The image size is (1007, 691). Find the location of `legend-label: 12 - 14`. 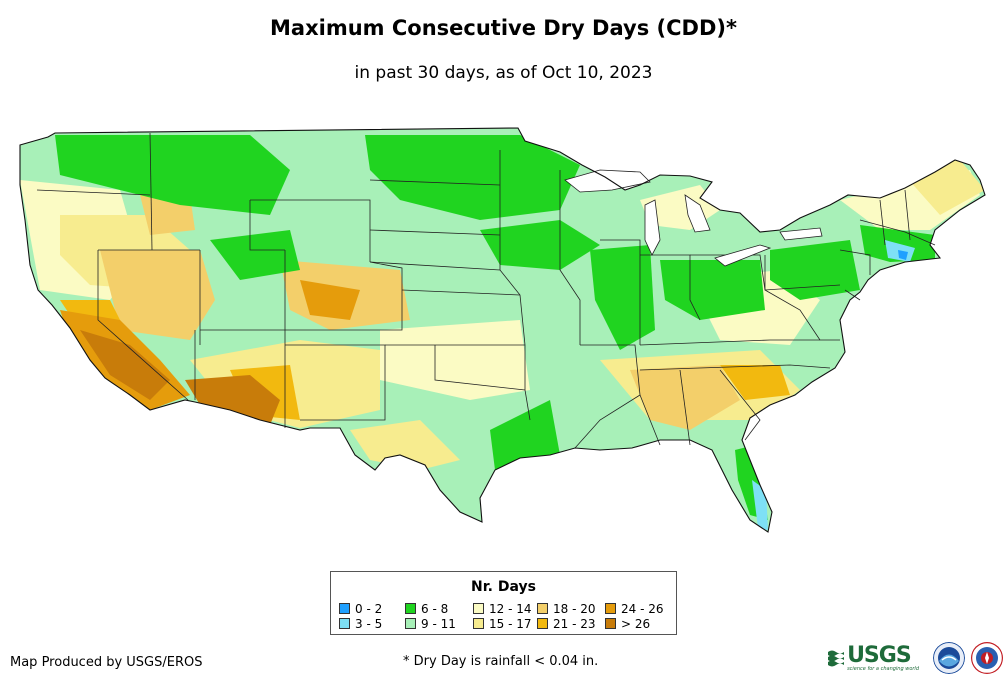

legend-label: 12 - 14 is located at coordinates (510, 609).